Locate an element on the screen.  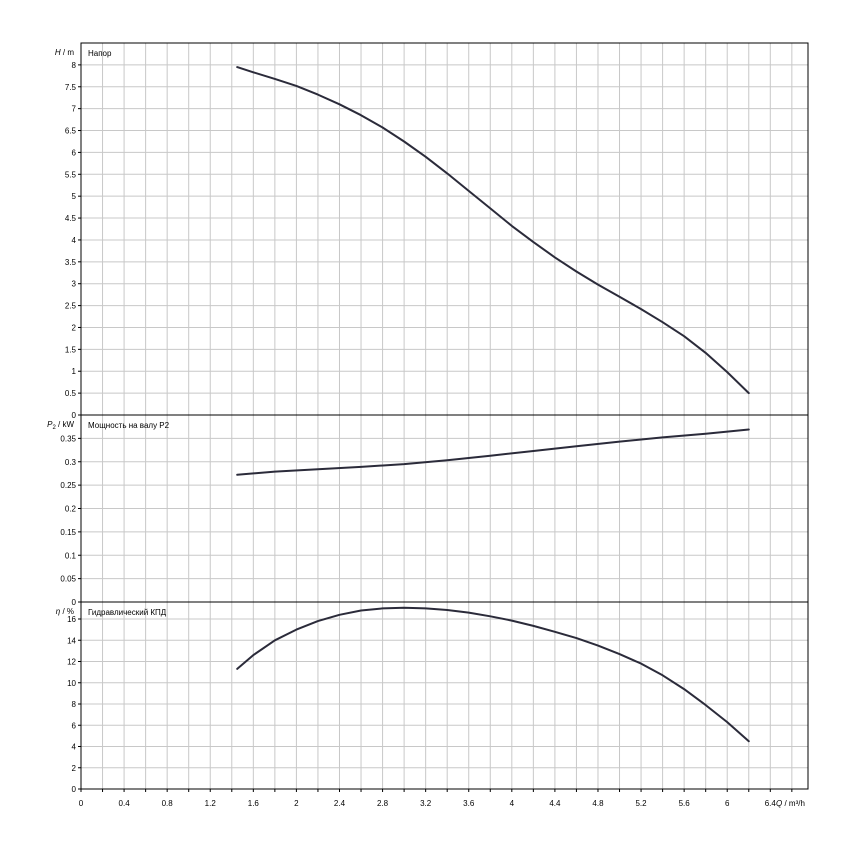
y-tick-label: 0.35 is located at coordinates (68, 438).